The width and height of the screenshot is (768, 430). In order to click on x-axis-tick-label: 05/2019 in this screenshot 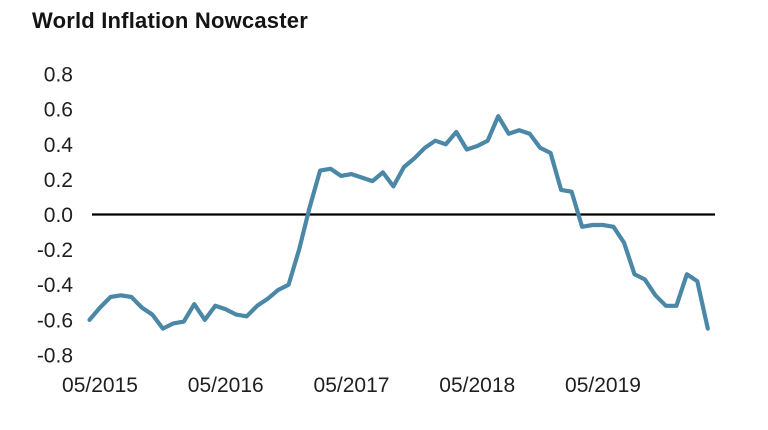, I will do `click(603, 385)`.